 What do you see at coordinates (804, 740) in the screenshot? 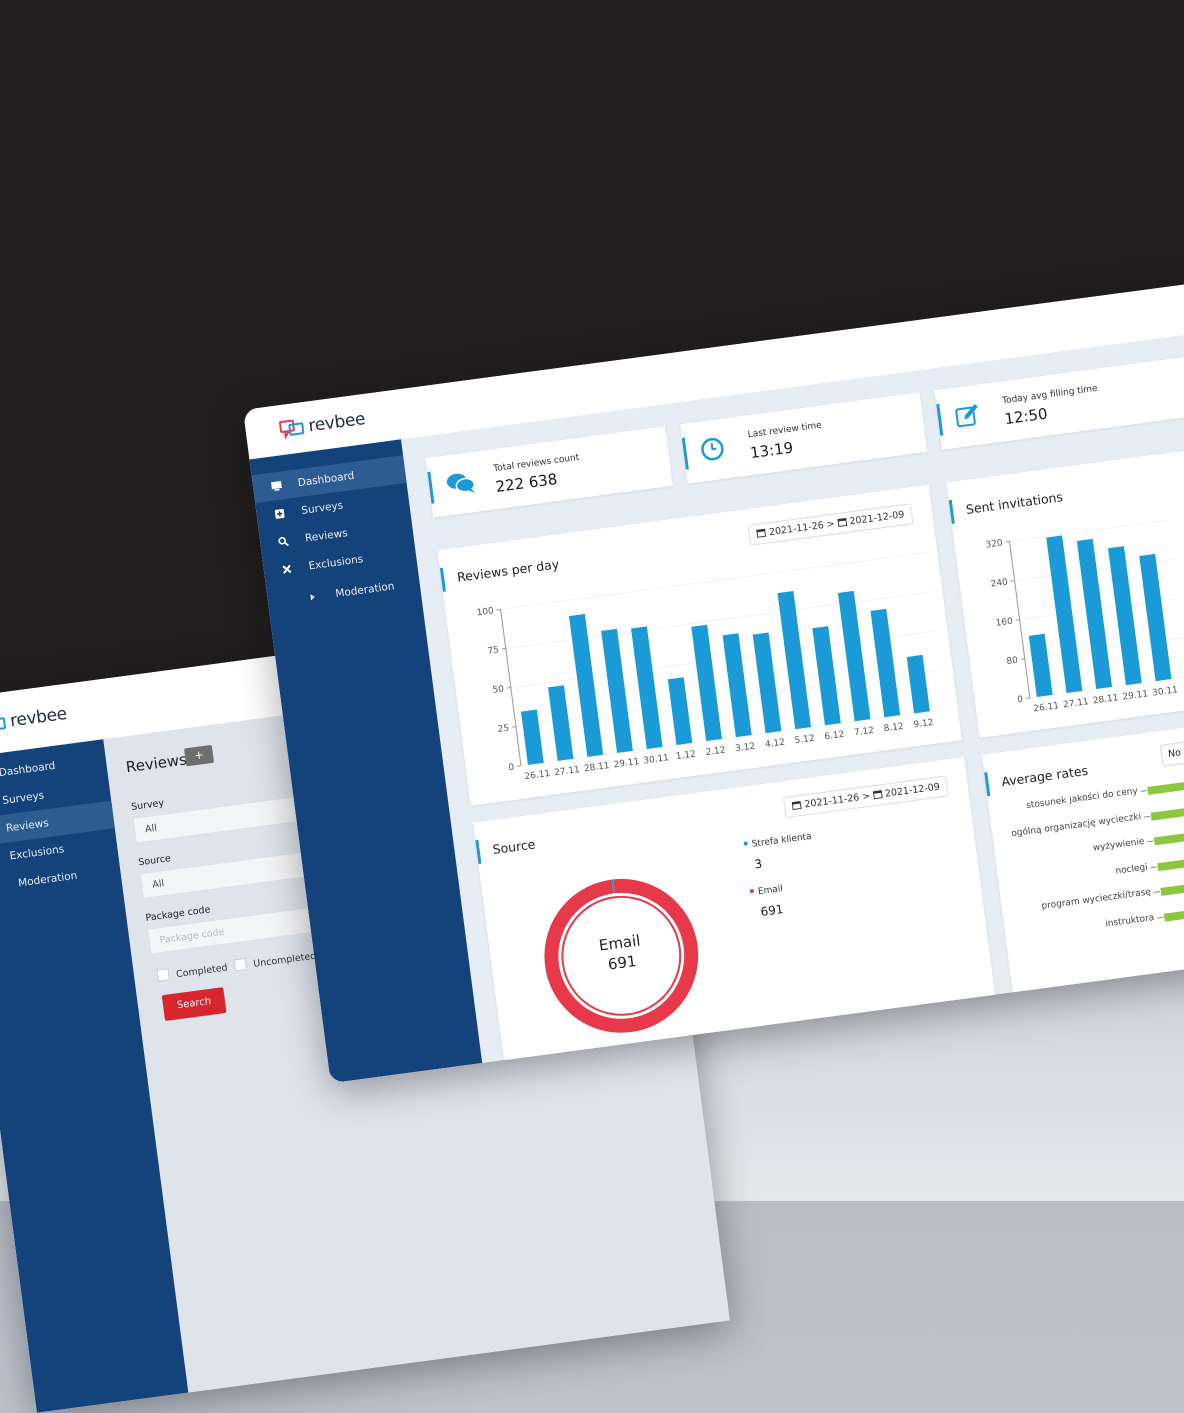
I see `x-tick-label: 5.12` at bounding box center [804, 740].